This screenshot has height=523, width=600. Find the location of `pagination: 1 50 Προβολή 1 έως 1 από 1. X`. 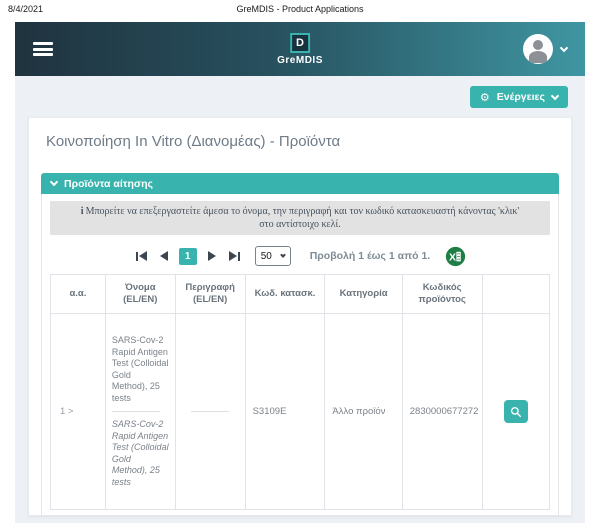

pagination: 1 50 Προβολή 1 έως 1 από 1. X is located at coordinates (300, 256).